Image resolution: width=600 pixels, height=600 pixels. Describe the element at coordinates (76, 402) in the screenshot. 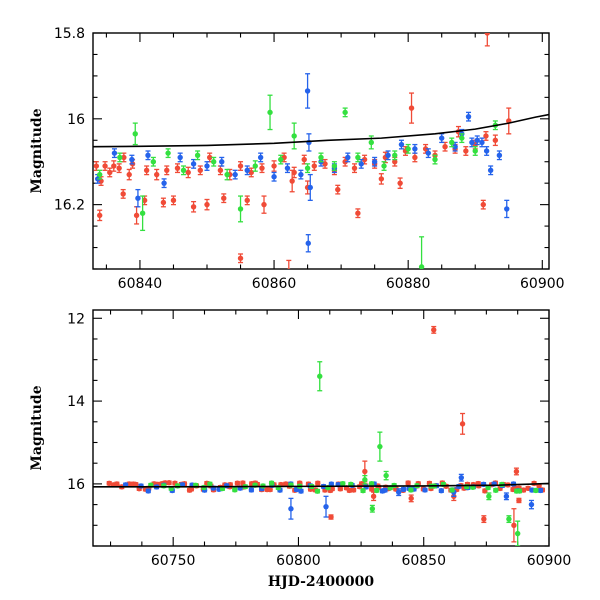

I see `y-tick-label: 14` at that location.